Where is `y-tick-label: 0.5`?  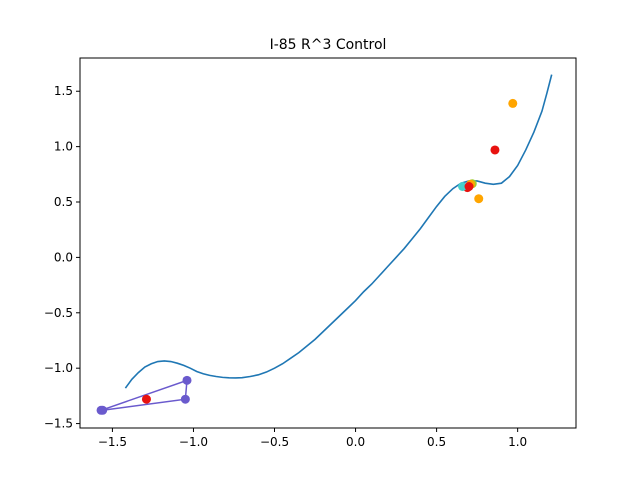
y-tick-label: 0.5 is located at coordinates (63, 202).